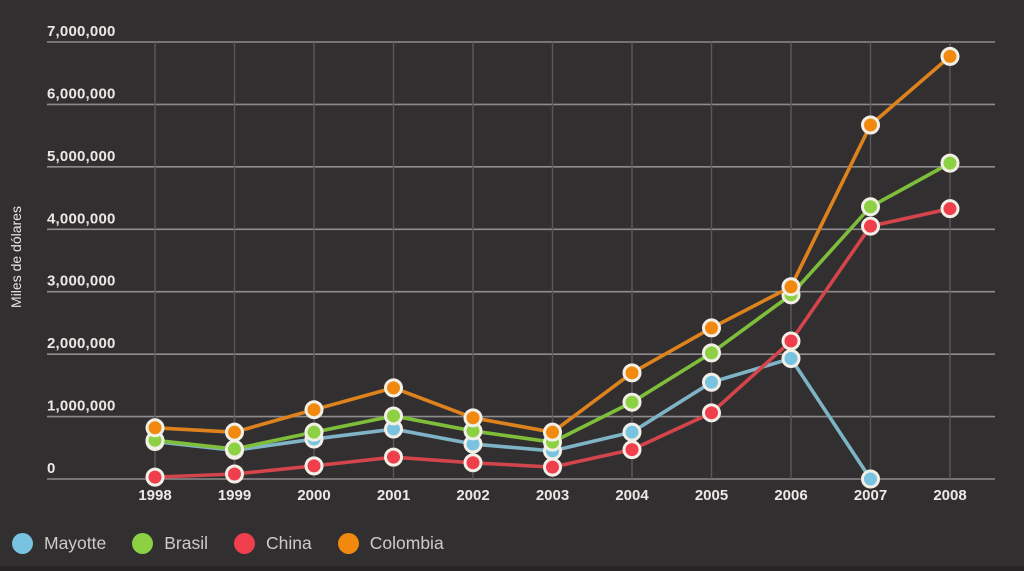 This screenshot has height=571, width=1024. Describe the element at coordinates (81, 406) in the screenshot. I see `y-axis-tick-label: 1,000,000` at that location.